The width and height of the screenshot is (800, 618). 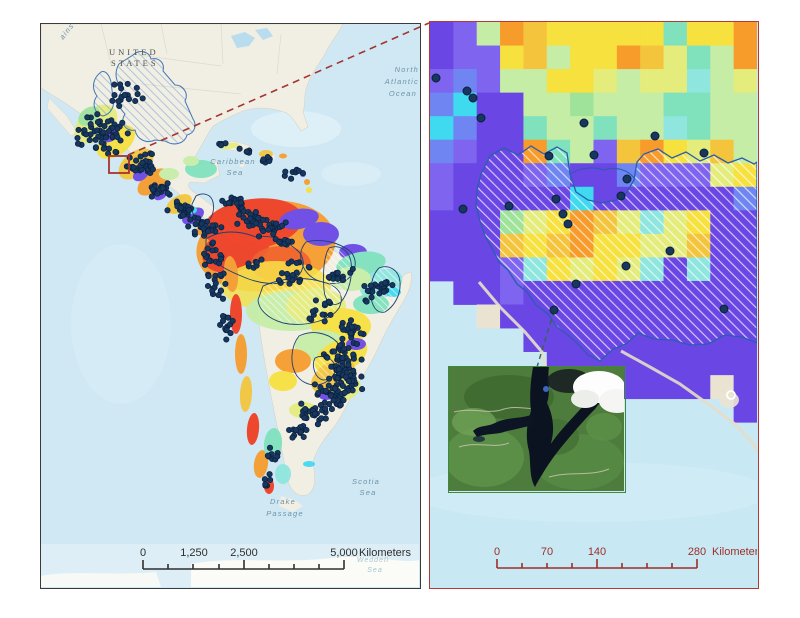 What do you see at coordinates (374, 570) in the screenshot?
I see `label-weddell-2: Sea` at bounding box center [374, 570].